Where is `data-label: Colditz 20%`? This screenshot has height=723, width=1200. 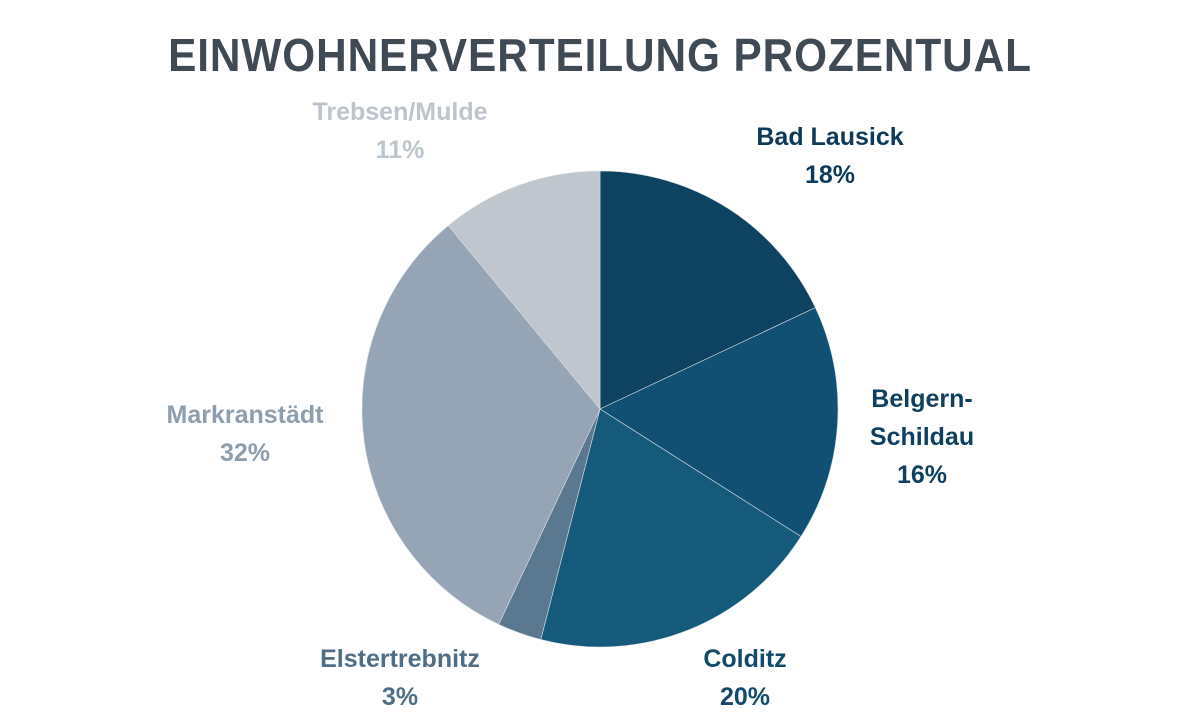
data-label: Colditz 20% is located at coordinates (744, 678).